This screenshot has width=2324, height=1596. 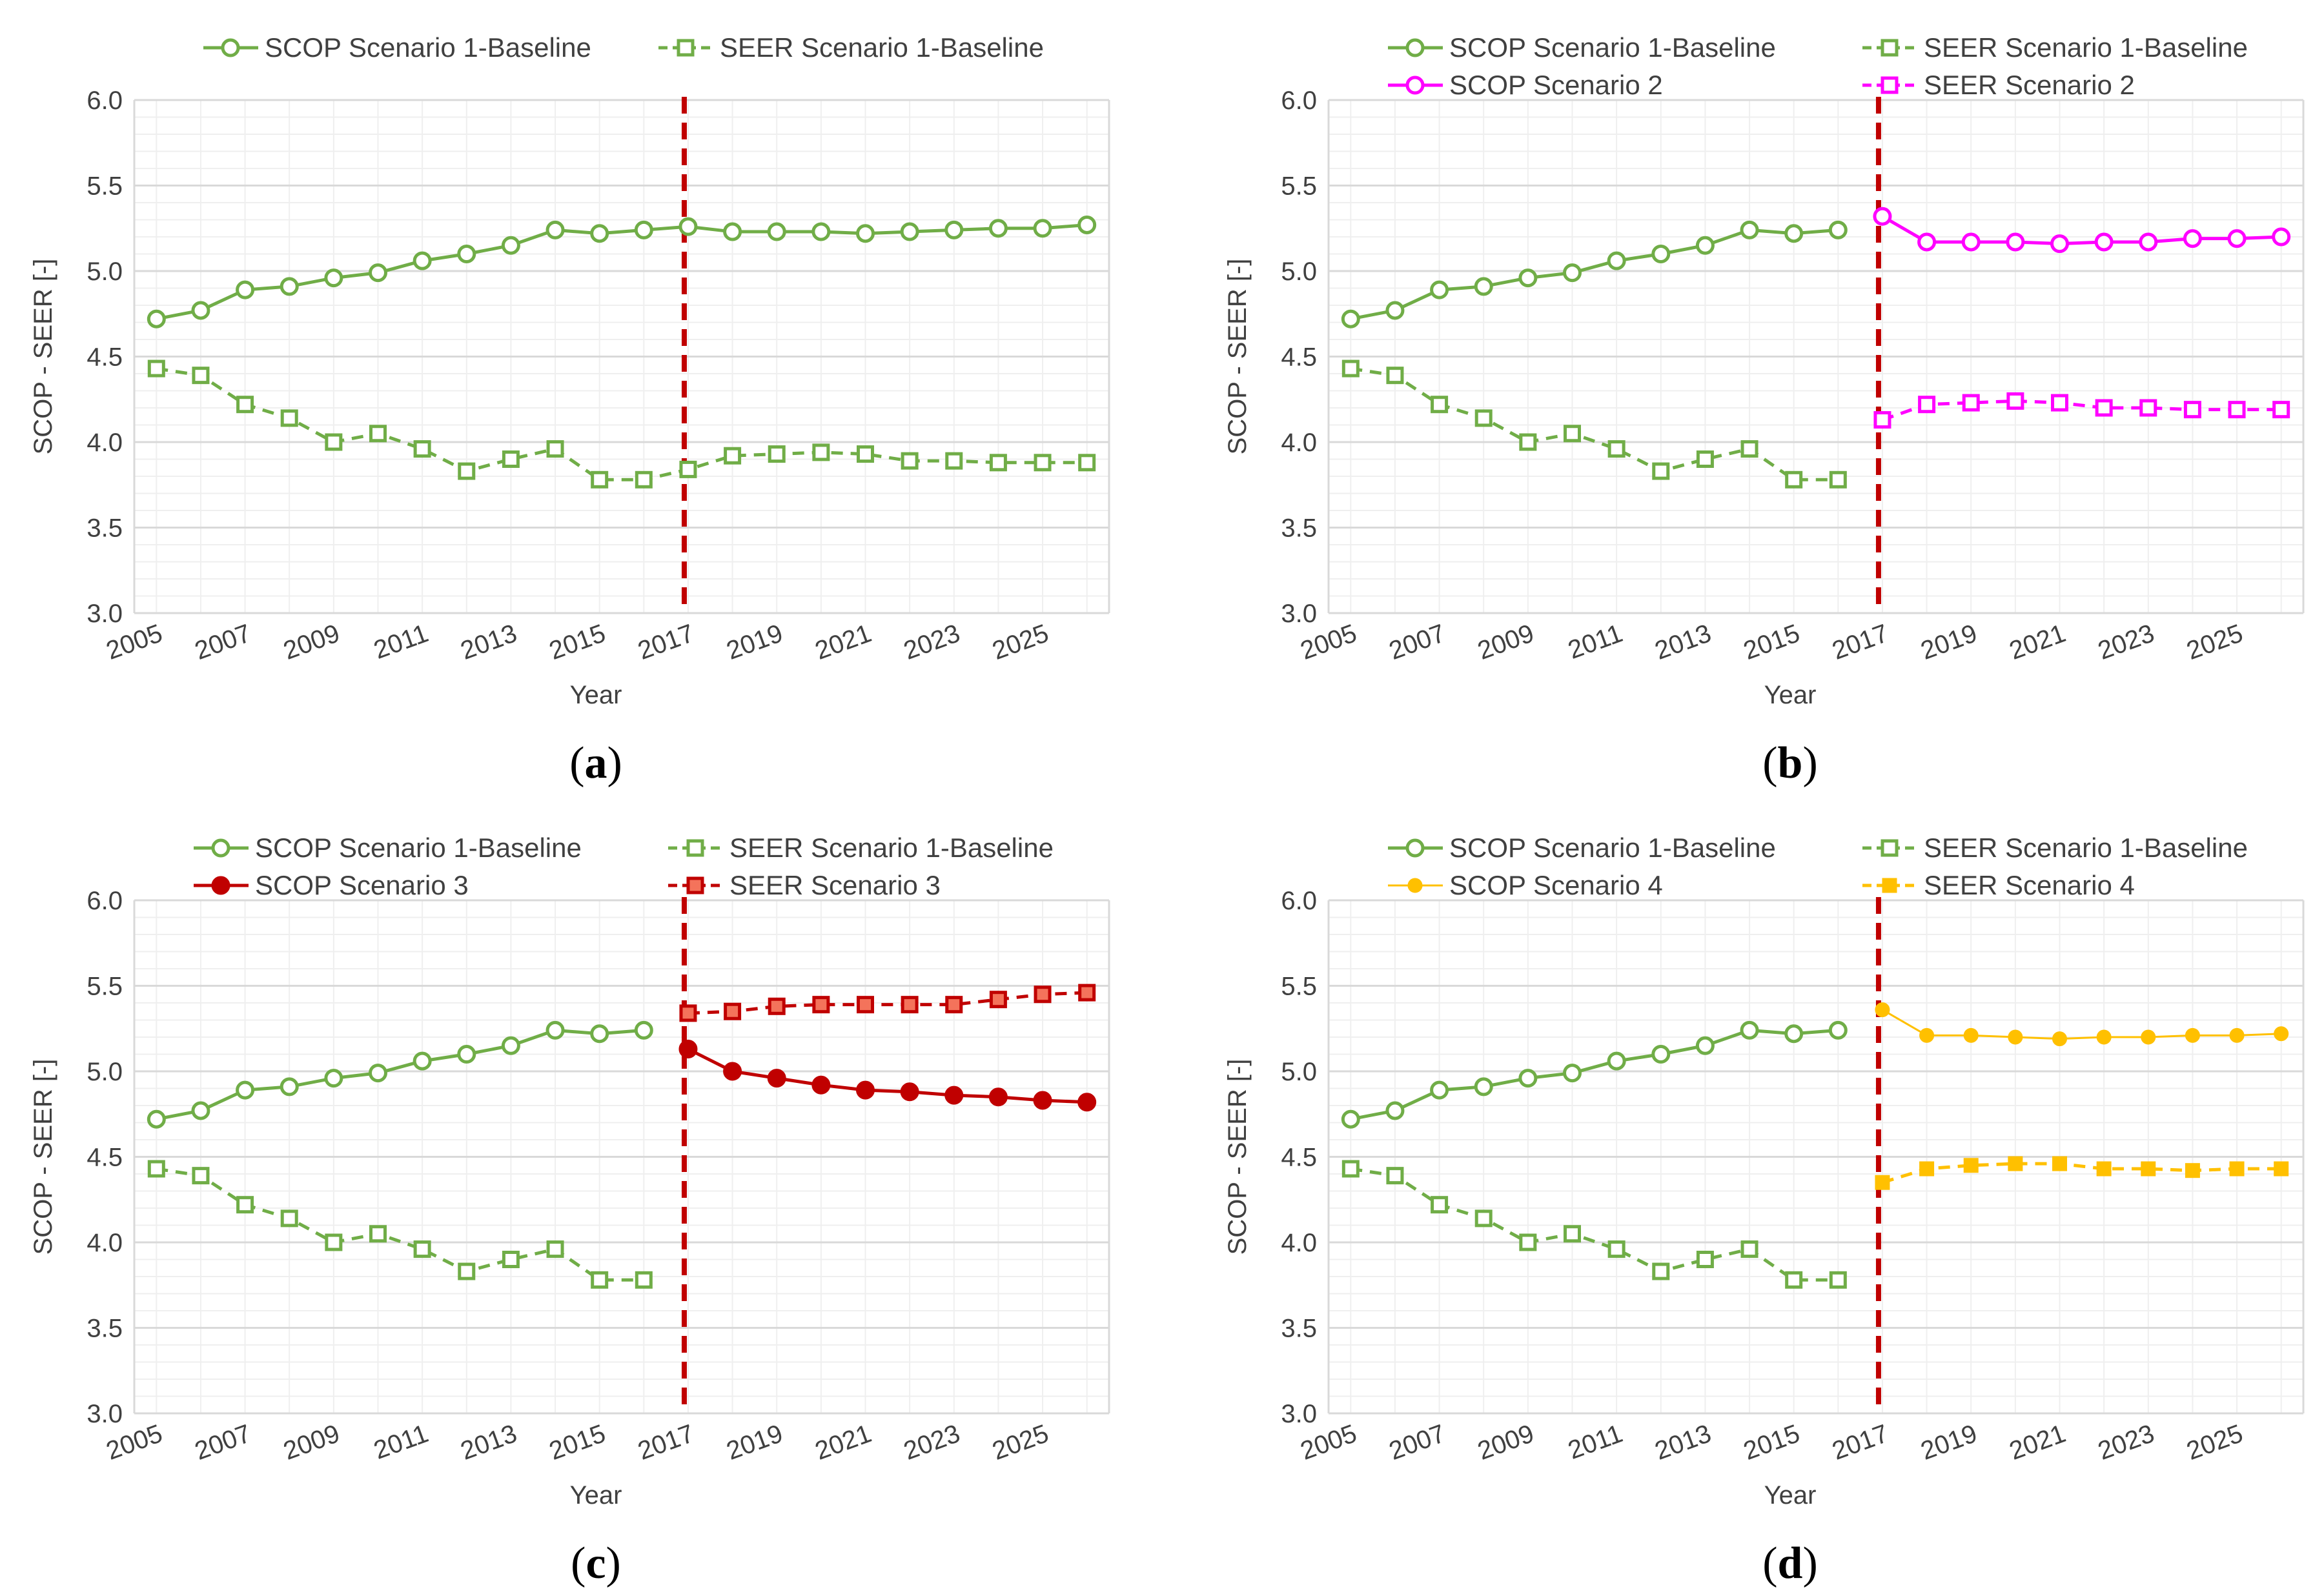 What do you see at coordinates (2215, 642) in the screenshot?
I see `x-tick-label: 2025` at bounding box center [2215, 642].